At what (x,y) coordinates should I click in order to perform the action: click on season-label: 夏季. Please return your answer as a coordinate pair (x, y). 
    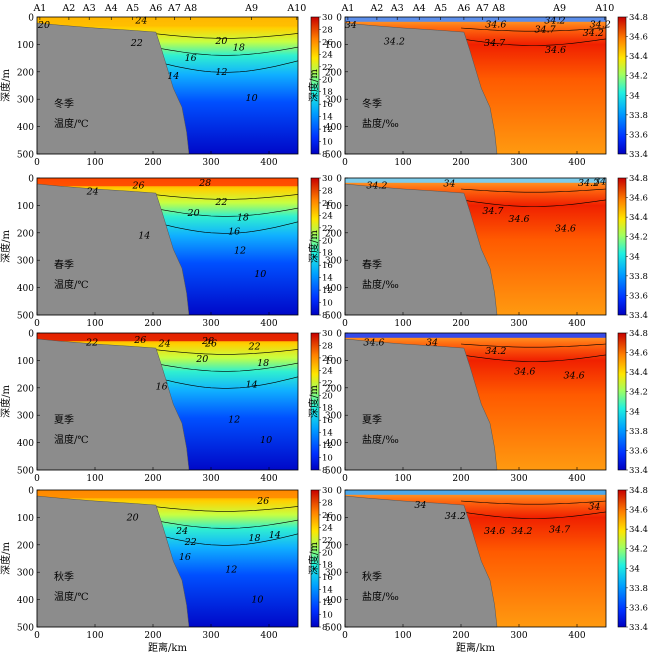
    Looking at the image, I should click on (372, 420).